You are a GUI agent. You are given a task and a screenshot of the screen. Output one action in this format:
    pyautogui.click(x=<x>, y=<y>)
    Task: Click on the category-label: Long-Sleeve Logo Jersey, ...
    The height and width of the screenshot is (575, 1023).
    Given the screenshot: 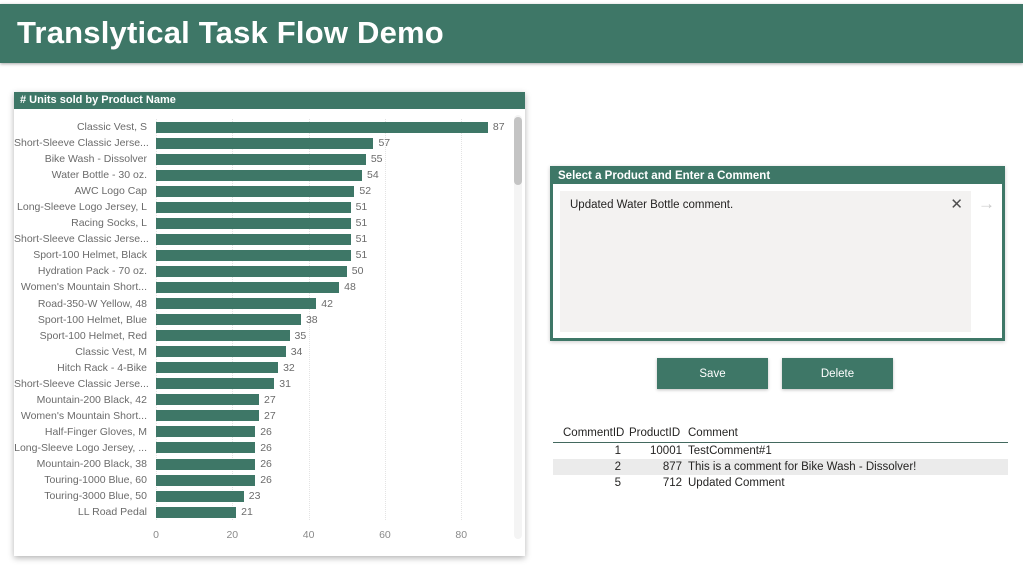 What is the action you would take?
    pyautogui.click(x=80, y=447)
    